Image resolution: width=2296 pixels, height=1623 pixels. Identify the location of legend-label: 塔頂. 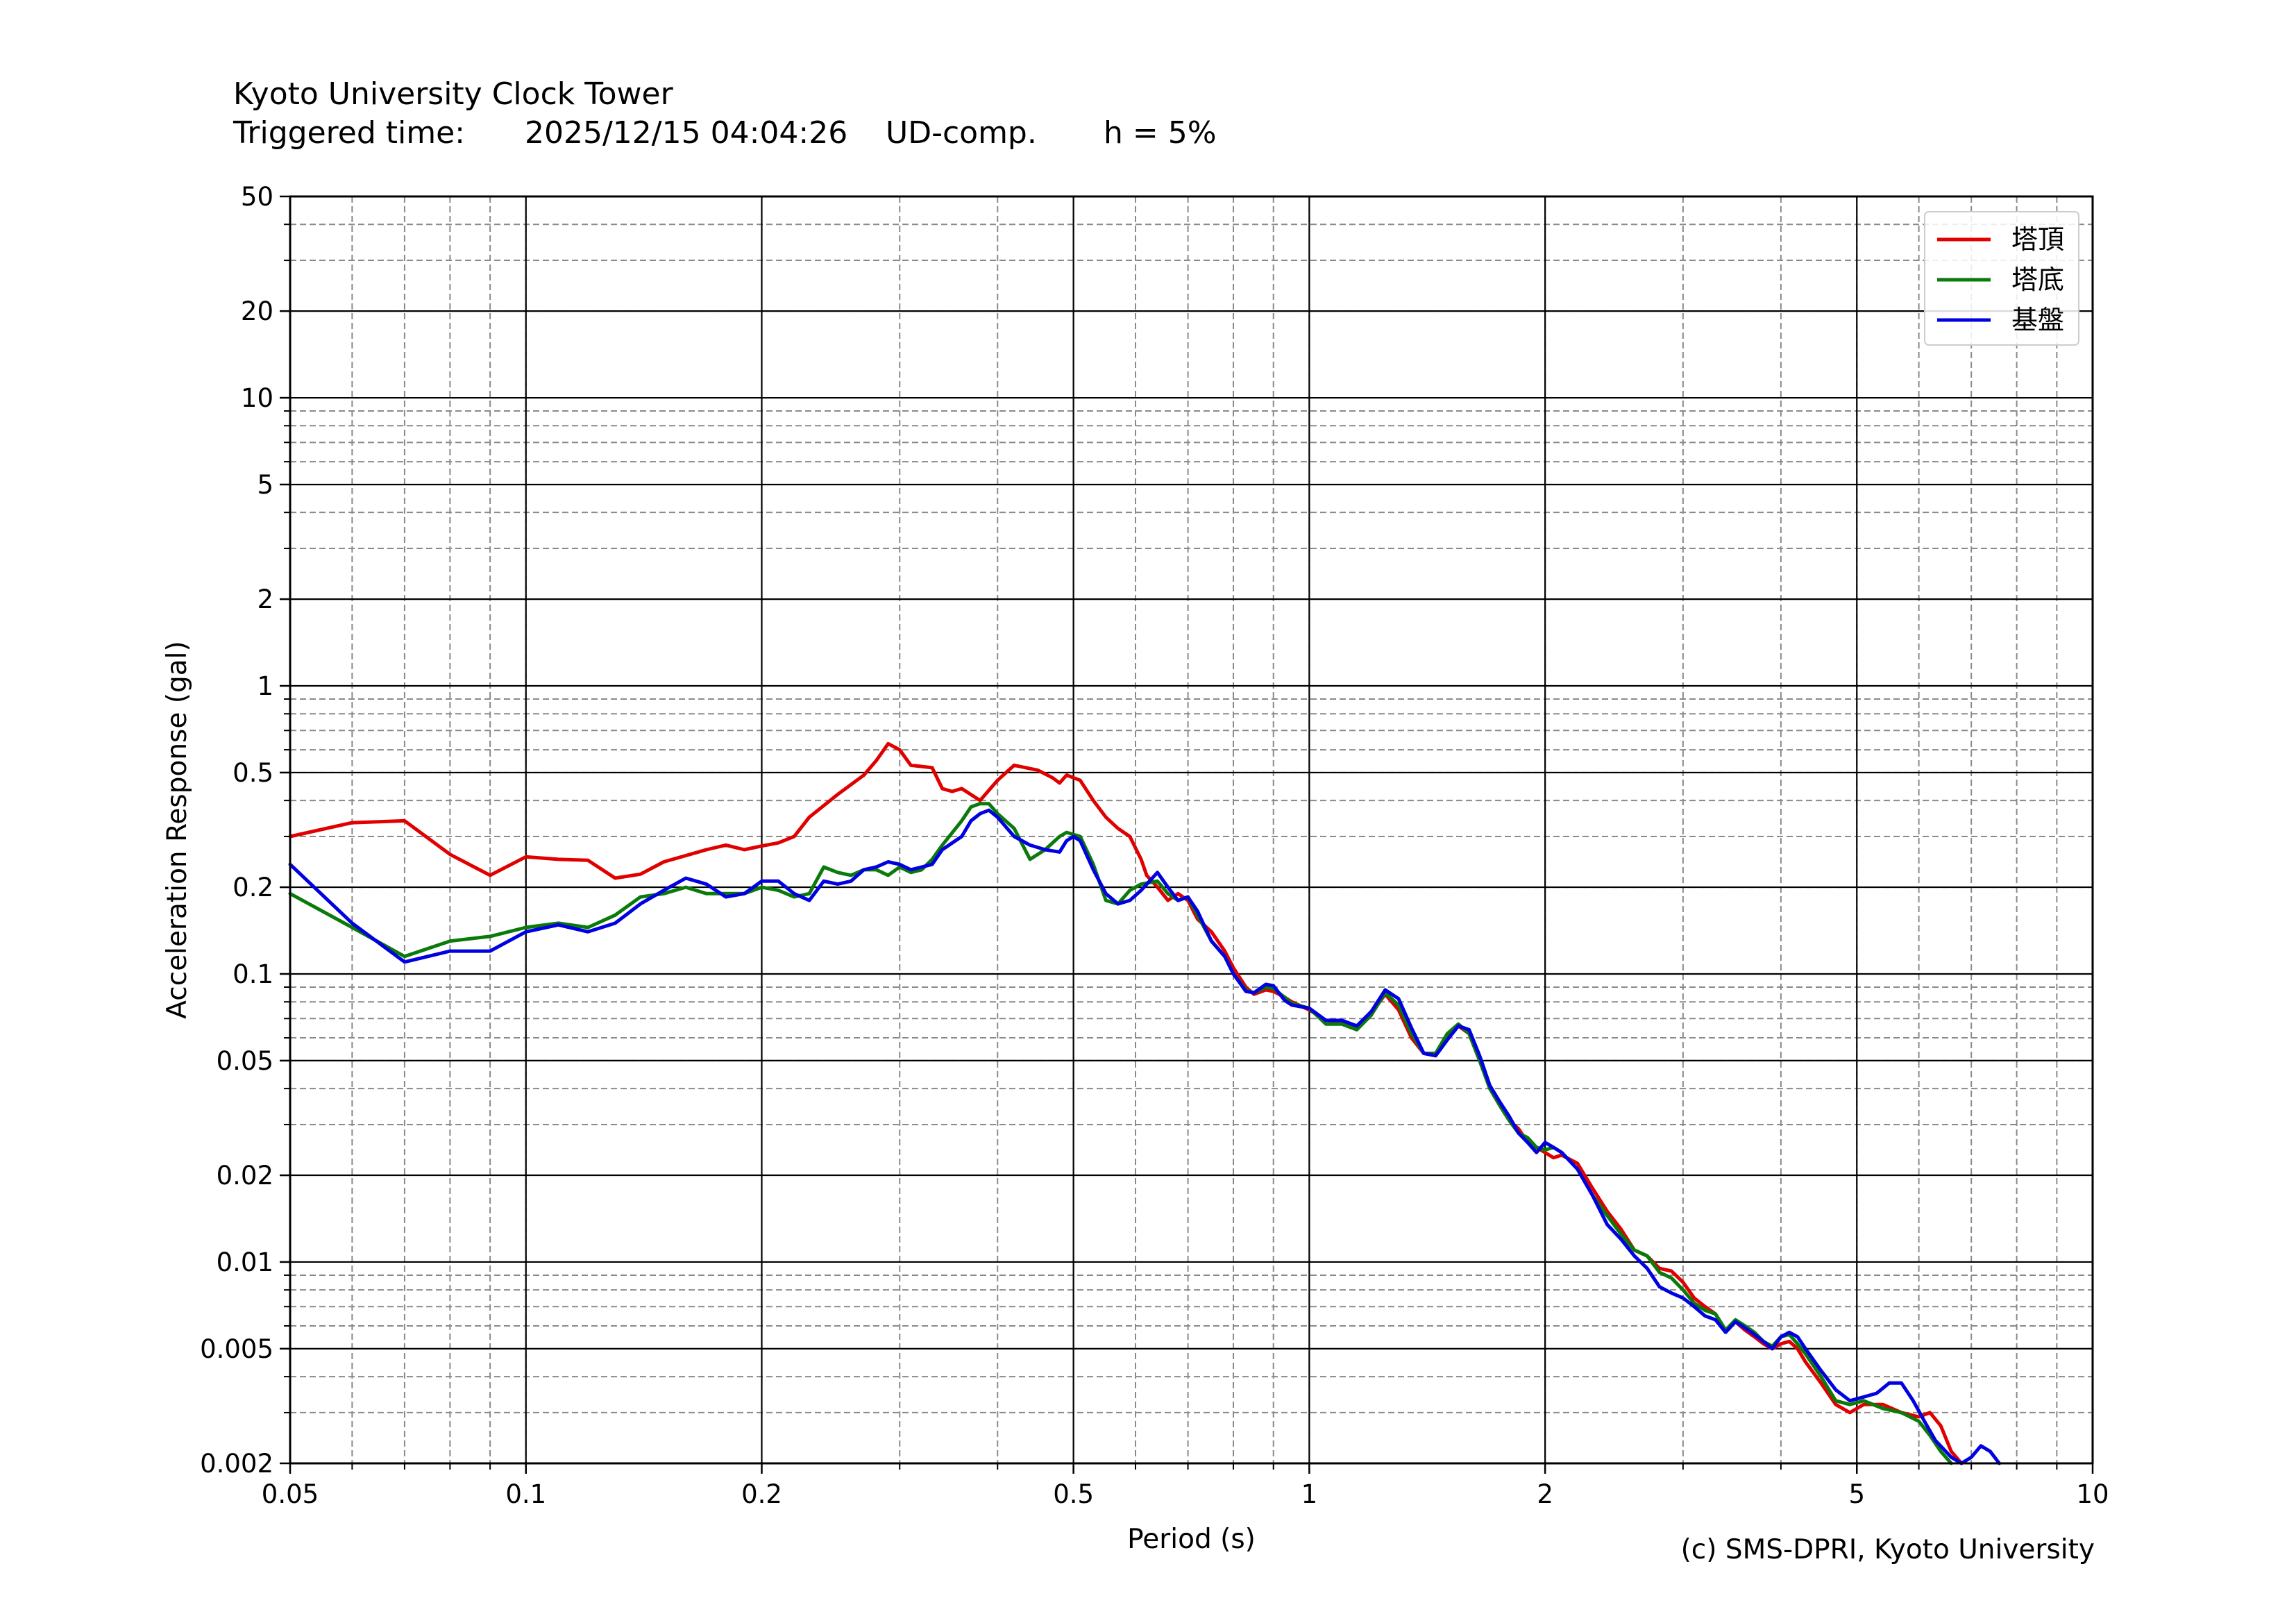
(2037, 239).